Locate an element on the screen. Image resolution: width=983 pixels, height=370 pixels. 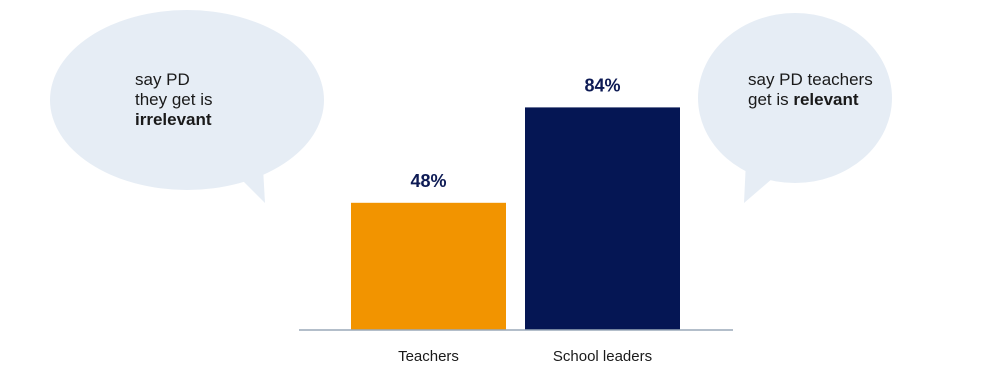
speech-bubble-left is located at coordinates (187, 106).